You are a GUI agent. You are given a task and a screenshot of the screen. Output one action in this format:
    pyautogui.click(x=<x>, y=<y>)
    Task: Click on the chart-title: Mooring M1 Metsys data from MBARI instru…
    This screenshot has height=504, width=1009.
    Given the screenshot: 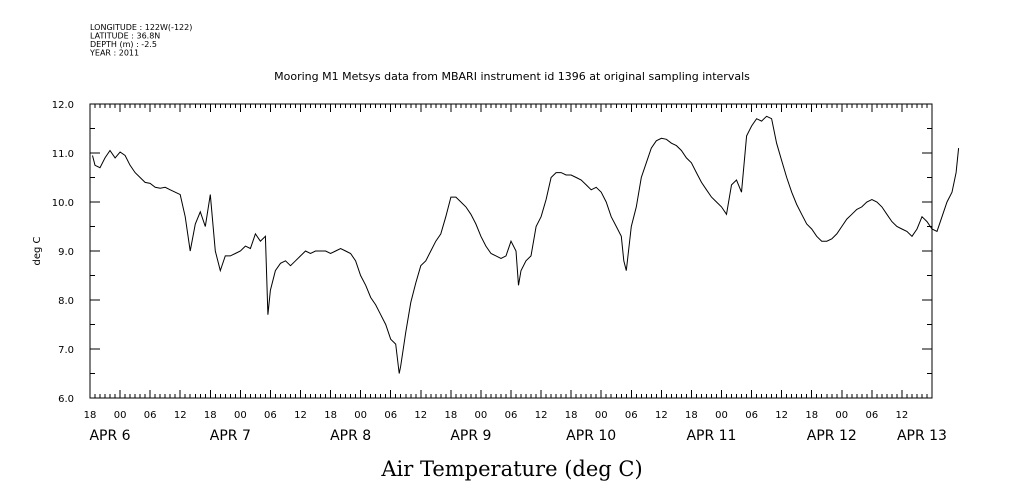 What is the action you would take?
    pyautogui.click(x=512, y=76)
    